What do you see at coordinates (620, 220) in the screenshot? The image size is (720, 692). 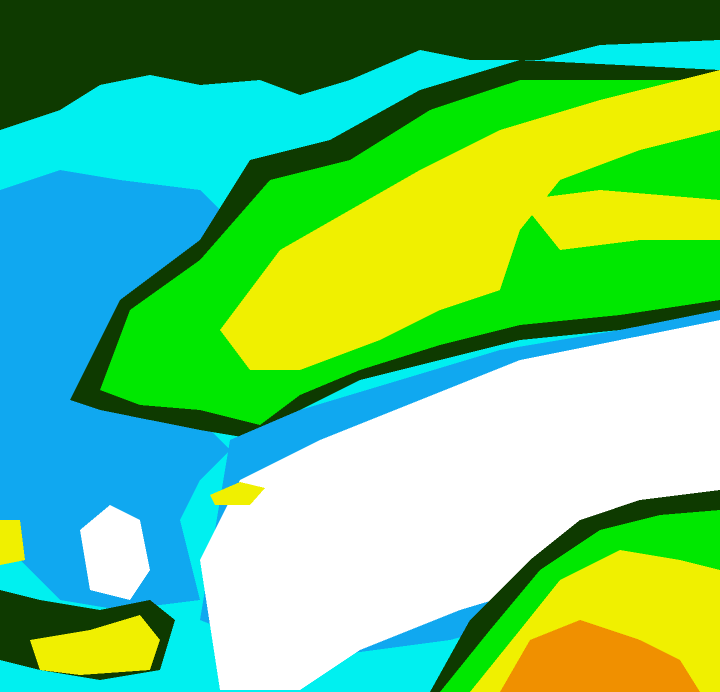 I see `yellow-streak-upper` at bounding box center [620, 220].